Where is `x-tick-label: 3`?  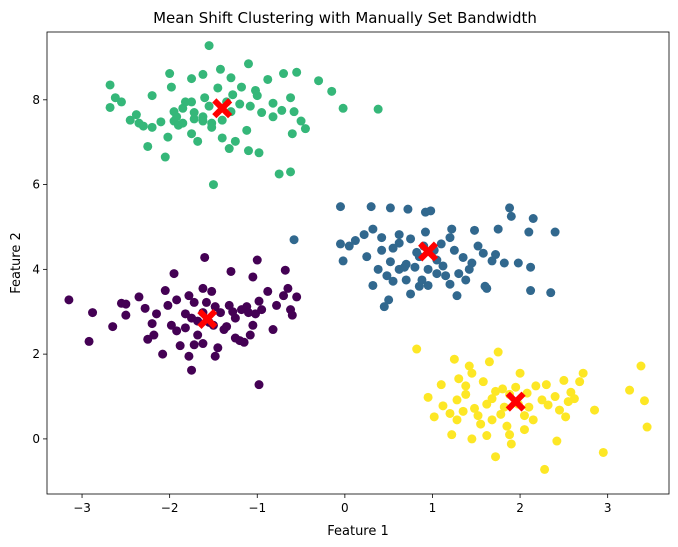
x-tick-label: 3 is located at coordinates (608, 508).